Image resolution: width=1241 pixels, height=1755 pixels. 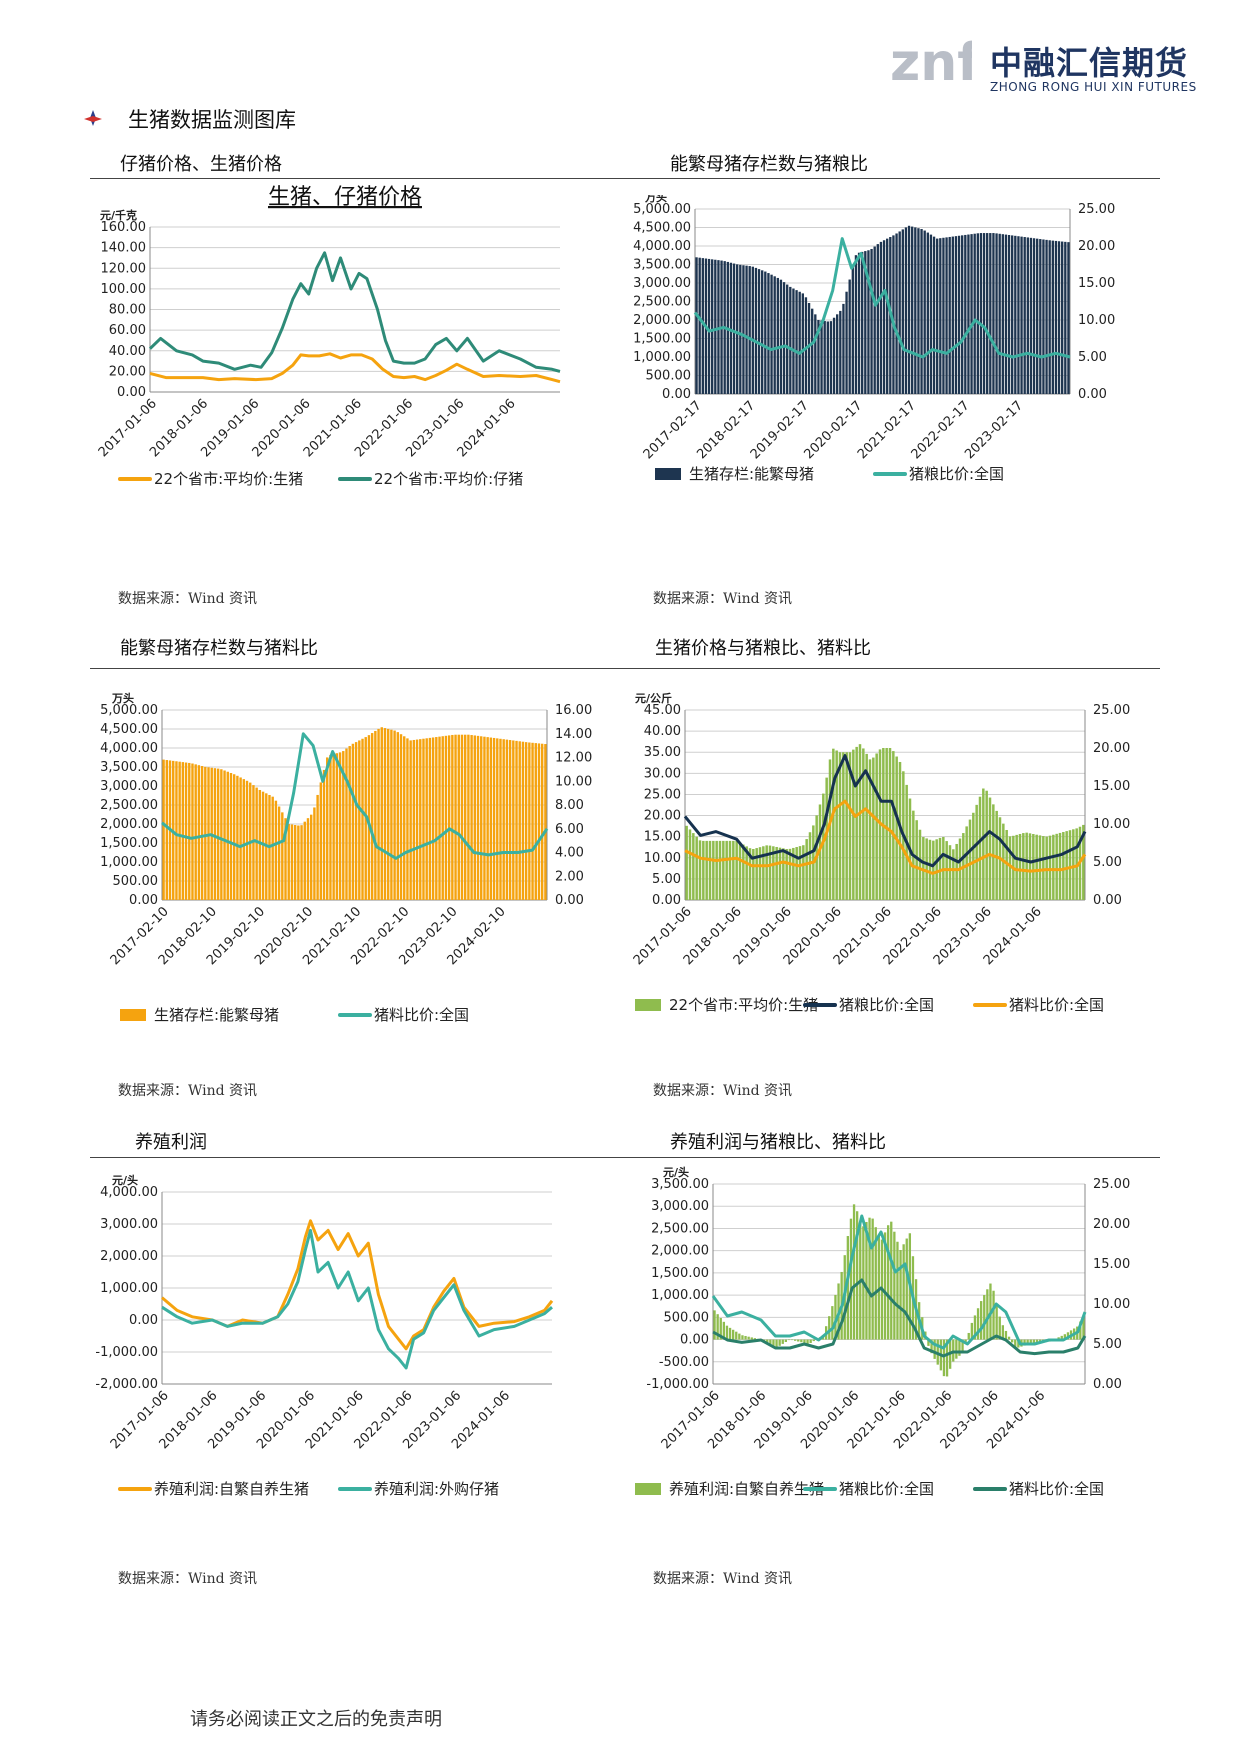 What do you see at coordinates (931, 61) in the screenshot?
I see `company-logo-icon: znf` at bounding box center [931, 61].